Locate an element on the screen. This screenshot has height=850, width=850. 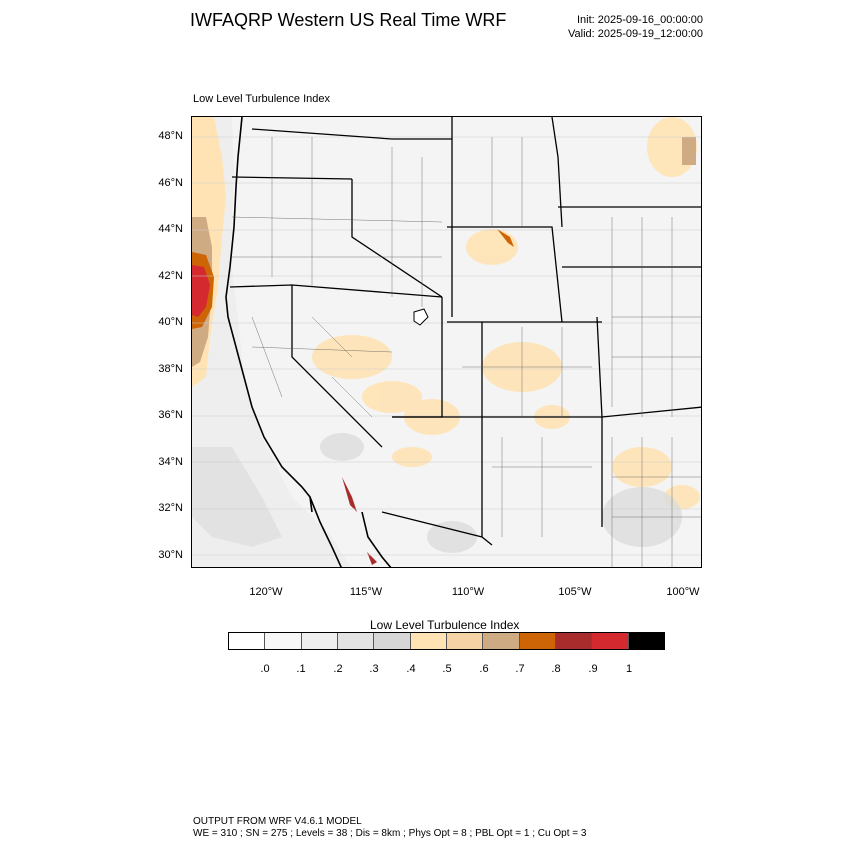
lat-label-36: 36°N is located at coordinates (170, 415).